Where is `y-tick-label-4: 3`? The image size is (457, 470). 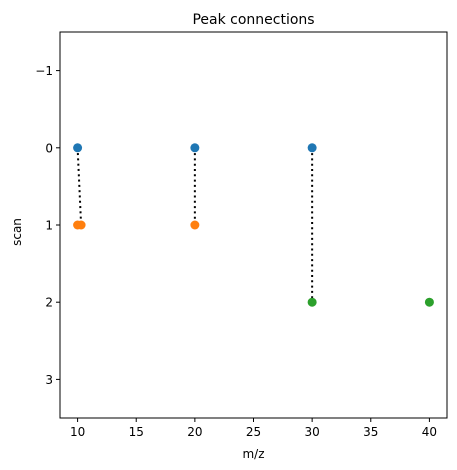
y-tick-label-4: 3 is located at coordinates (49, 380).